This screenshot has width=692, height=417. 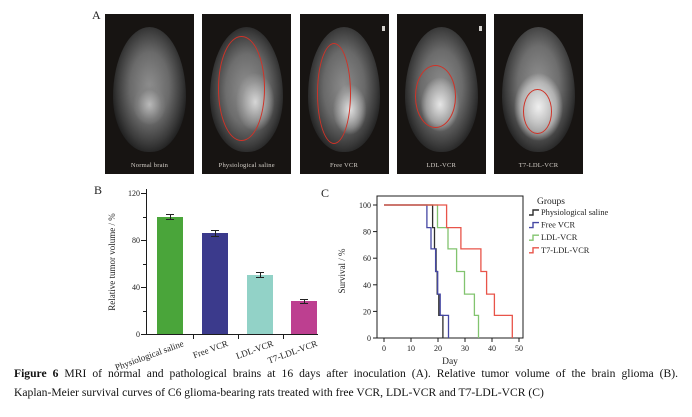 I want to click on legend-label-free-vcr: Free VCR, so click(x=558, y=225).